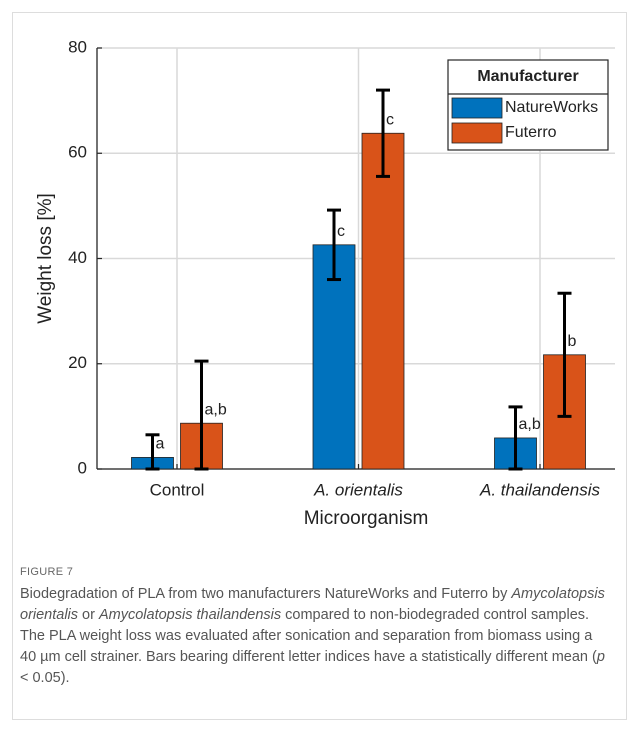 The width and height of the screenshot is (641, 733). Describe the element at coordinates (45, 678) in the screenshot. I see `caption-segment: < 0.05).` at that location.